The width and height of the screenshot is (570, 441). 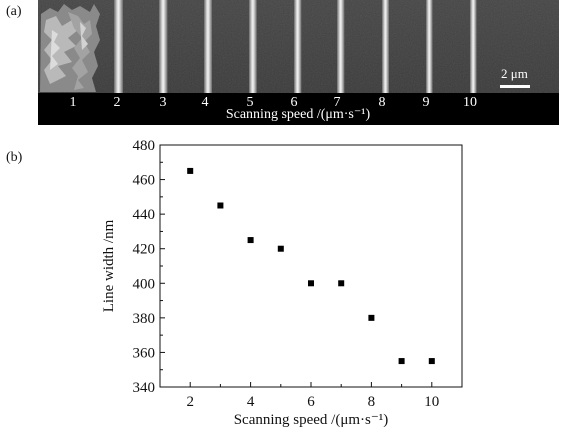 I want to click on debris-region, so click(x=70, y=48).